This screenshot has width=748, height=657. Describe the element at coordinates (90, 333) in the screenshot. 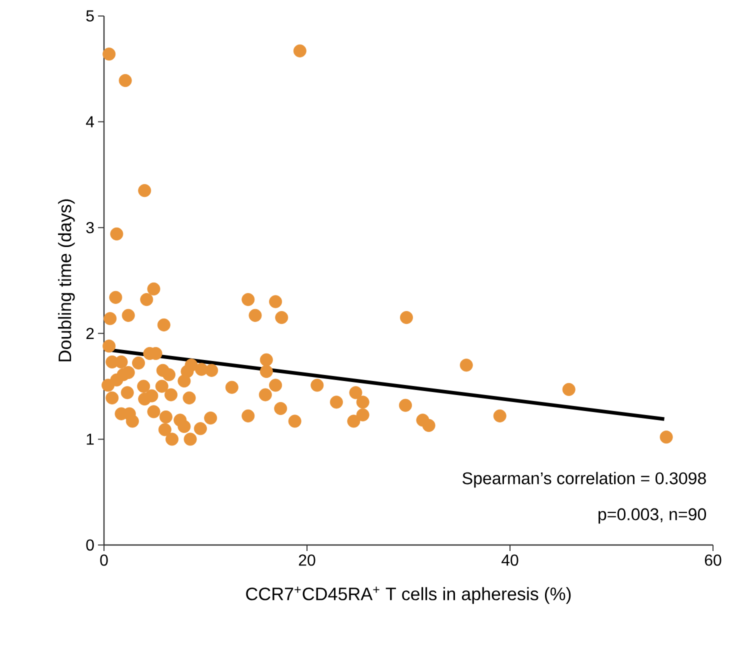

I see `y-tick-label: 2` at that location.